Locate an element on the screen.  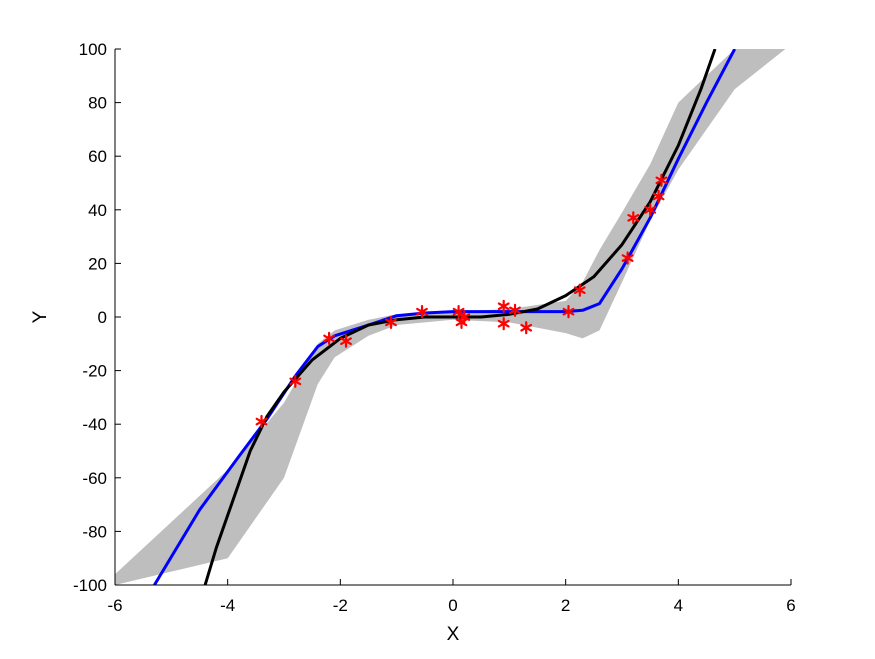
y-tick-label: 100 is located at coordinates (93, 49).